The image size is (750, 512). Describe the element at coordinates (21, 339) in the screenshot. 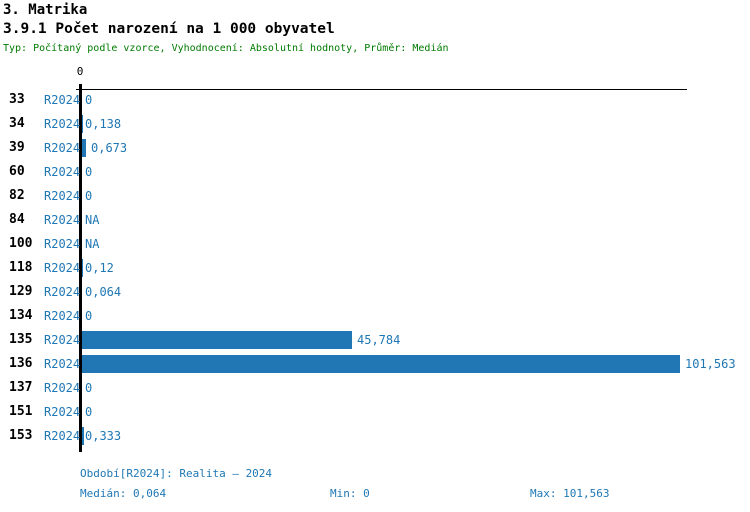

I see `category-label: 135` at that location.